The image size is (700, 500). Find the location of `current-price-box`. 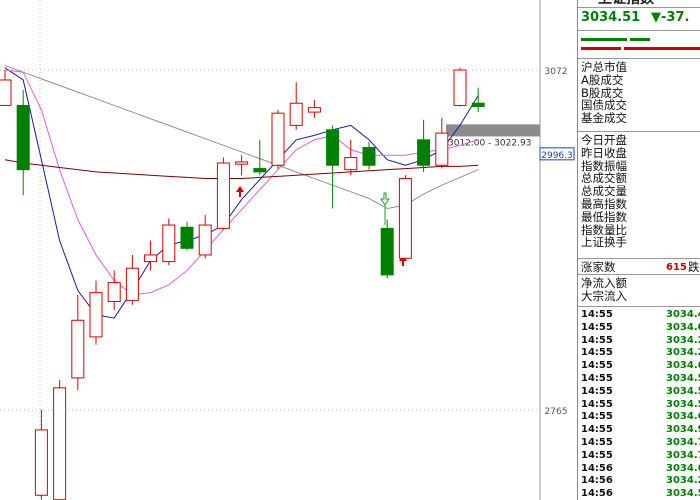

current-price-box is located at coordinates (557, 154).